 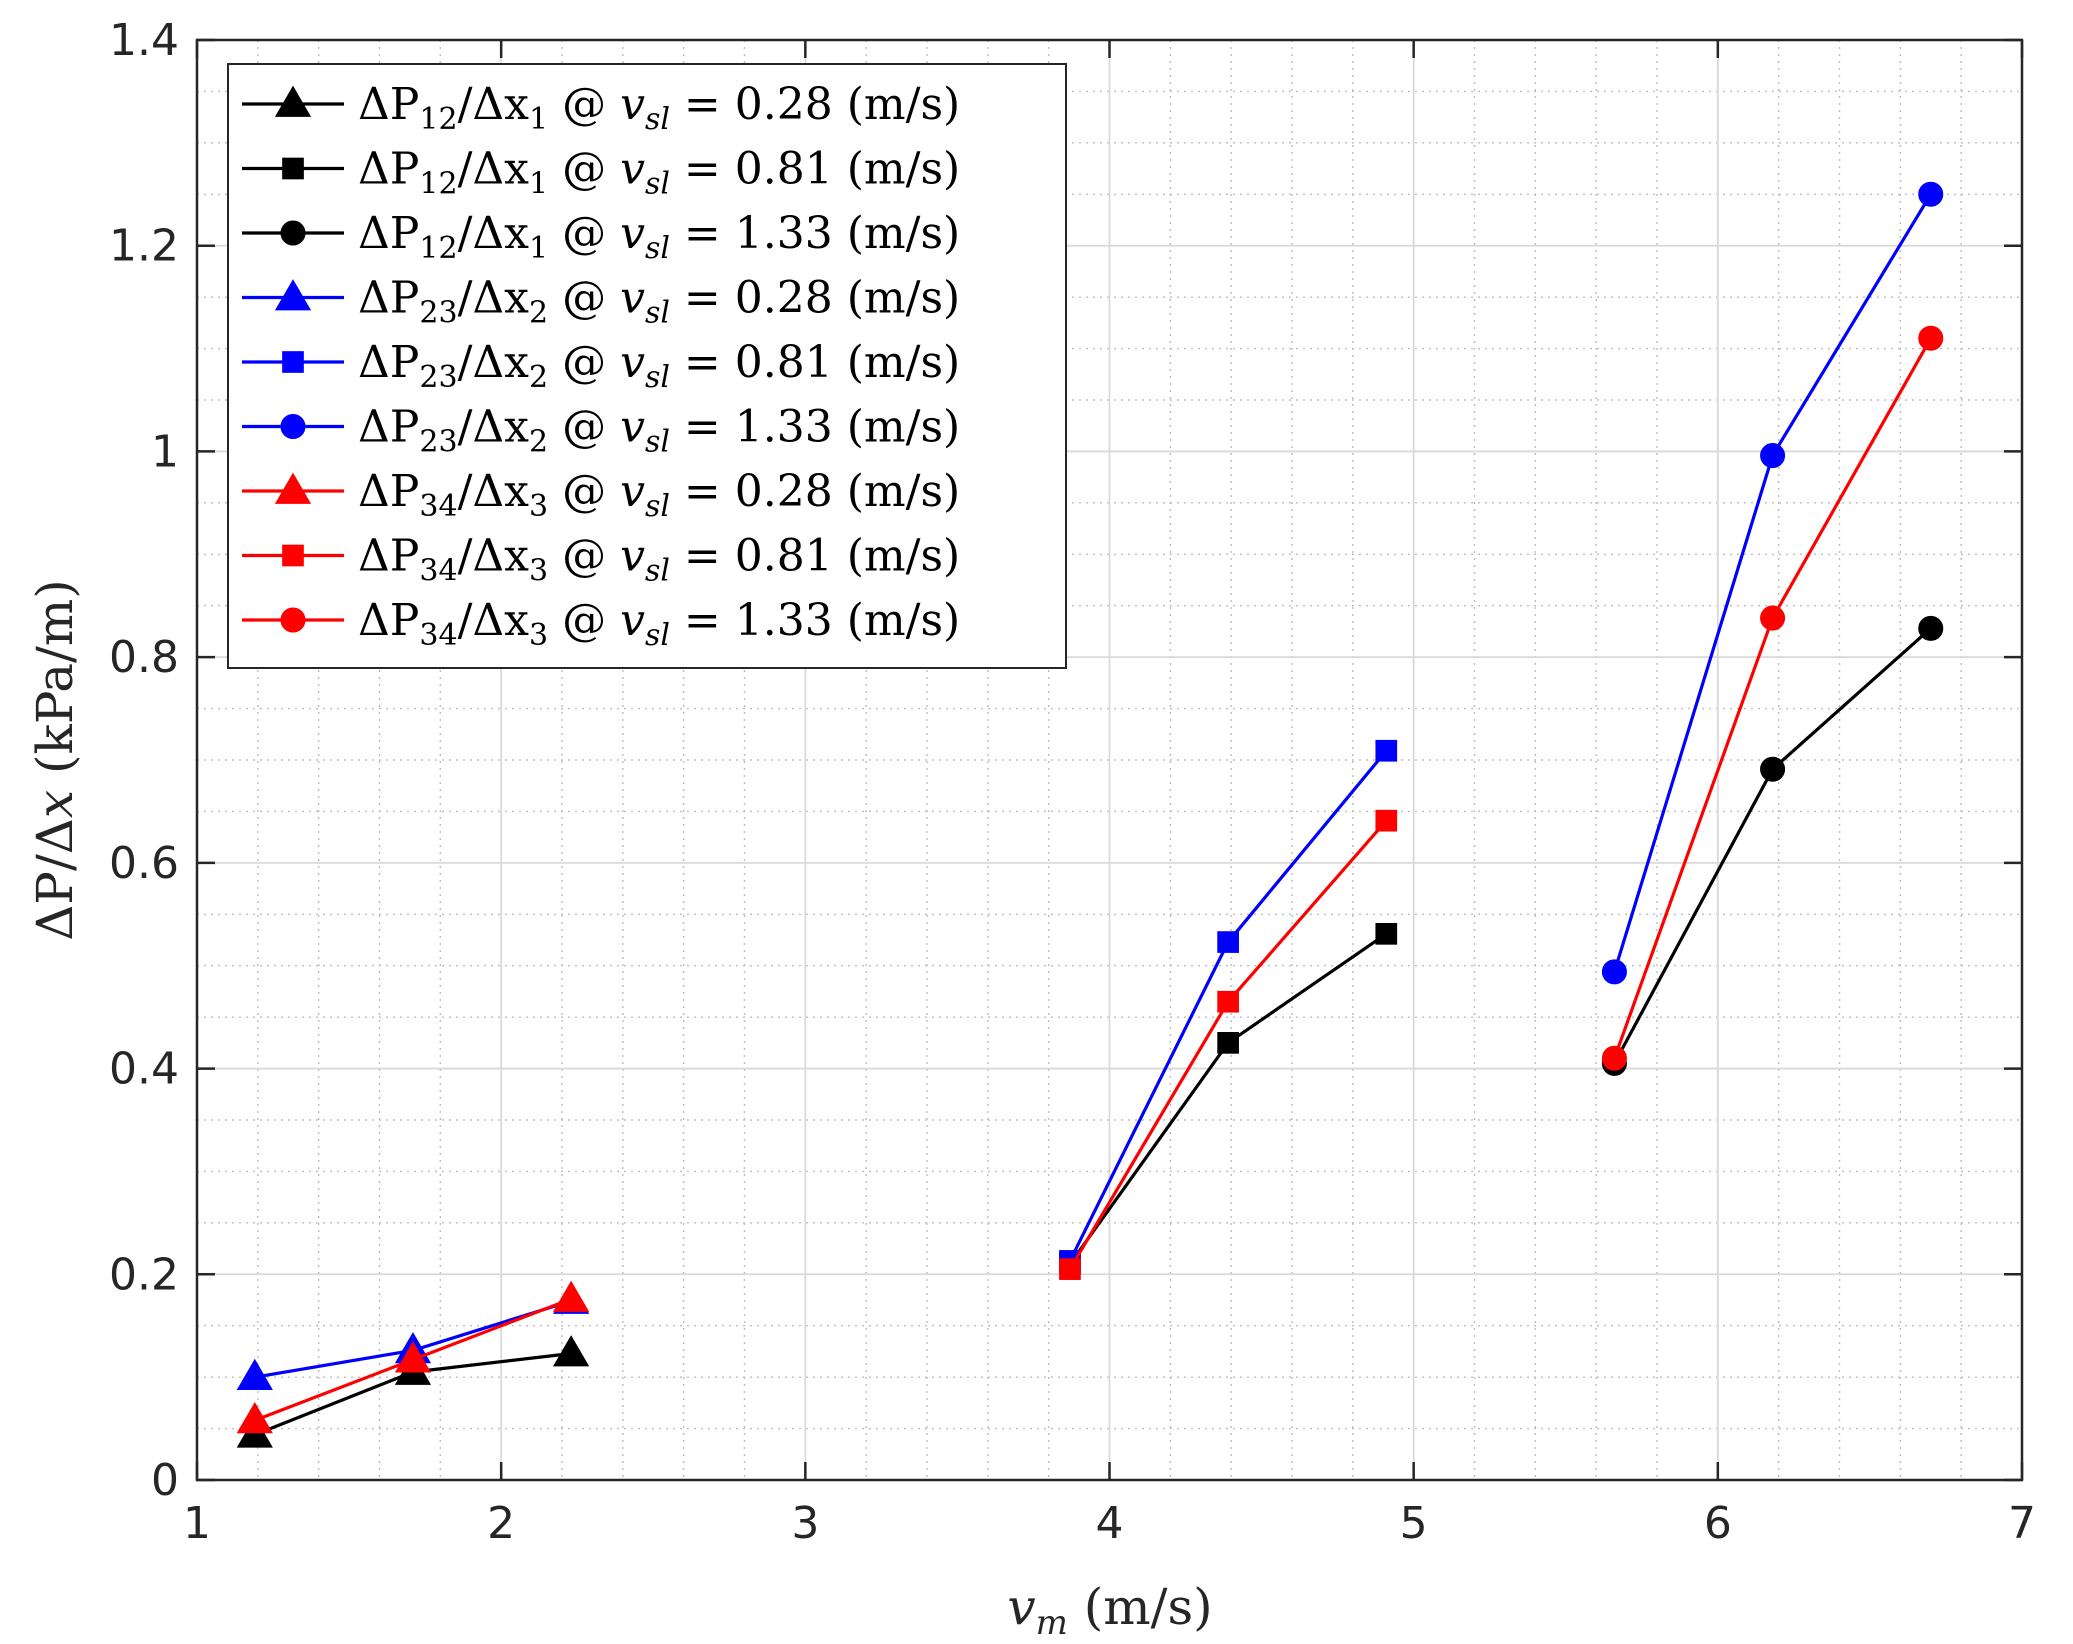 What do you see at coordinates (144, 1274) in the screenshot?
I see `y-tick-label: 0.2` at bounding box center [144, 1274].